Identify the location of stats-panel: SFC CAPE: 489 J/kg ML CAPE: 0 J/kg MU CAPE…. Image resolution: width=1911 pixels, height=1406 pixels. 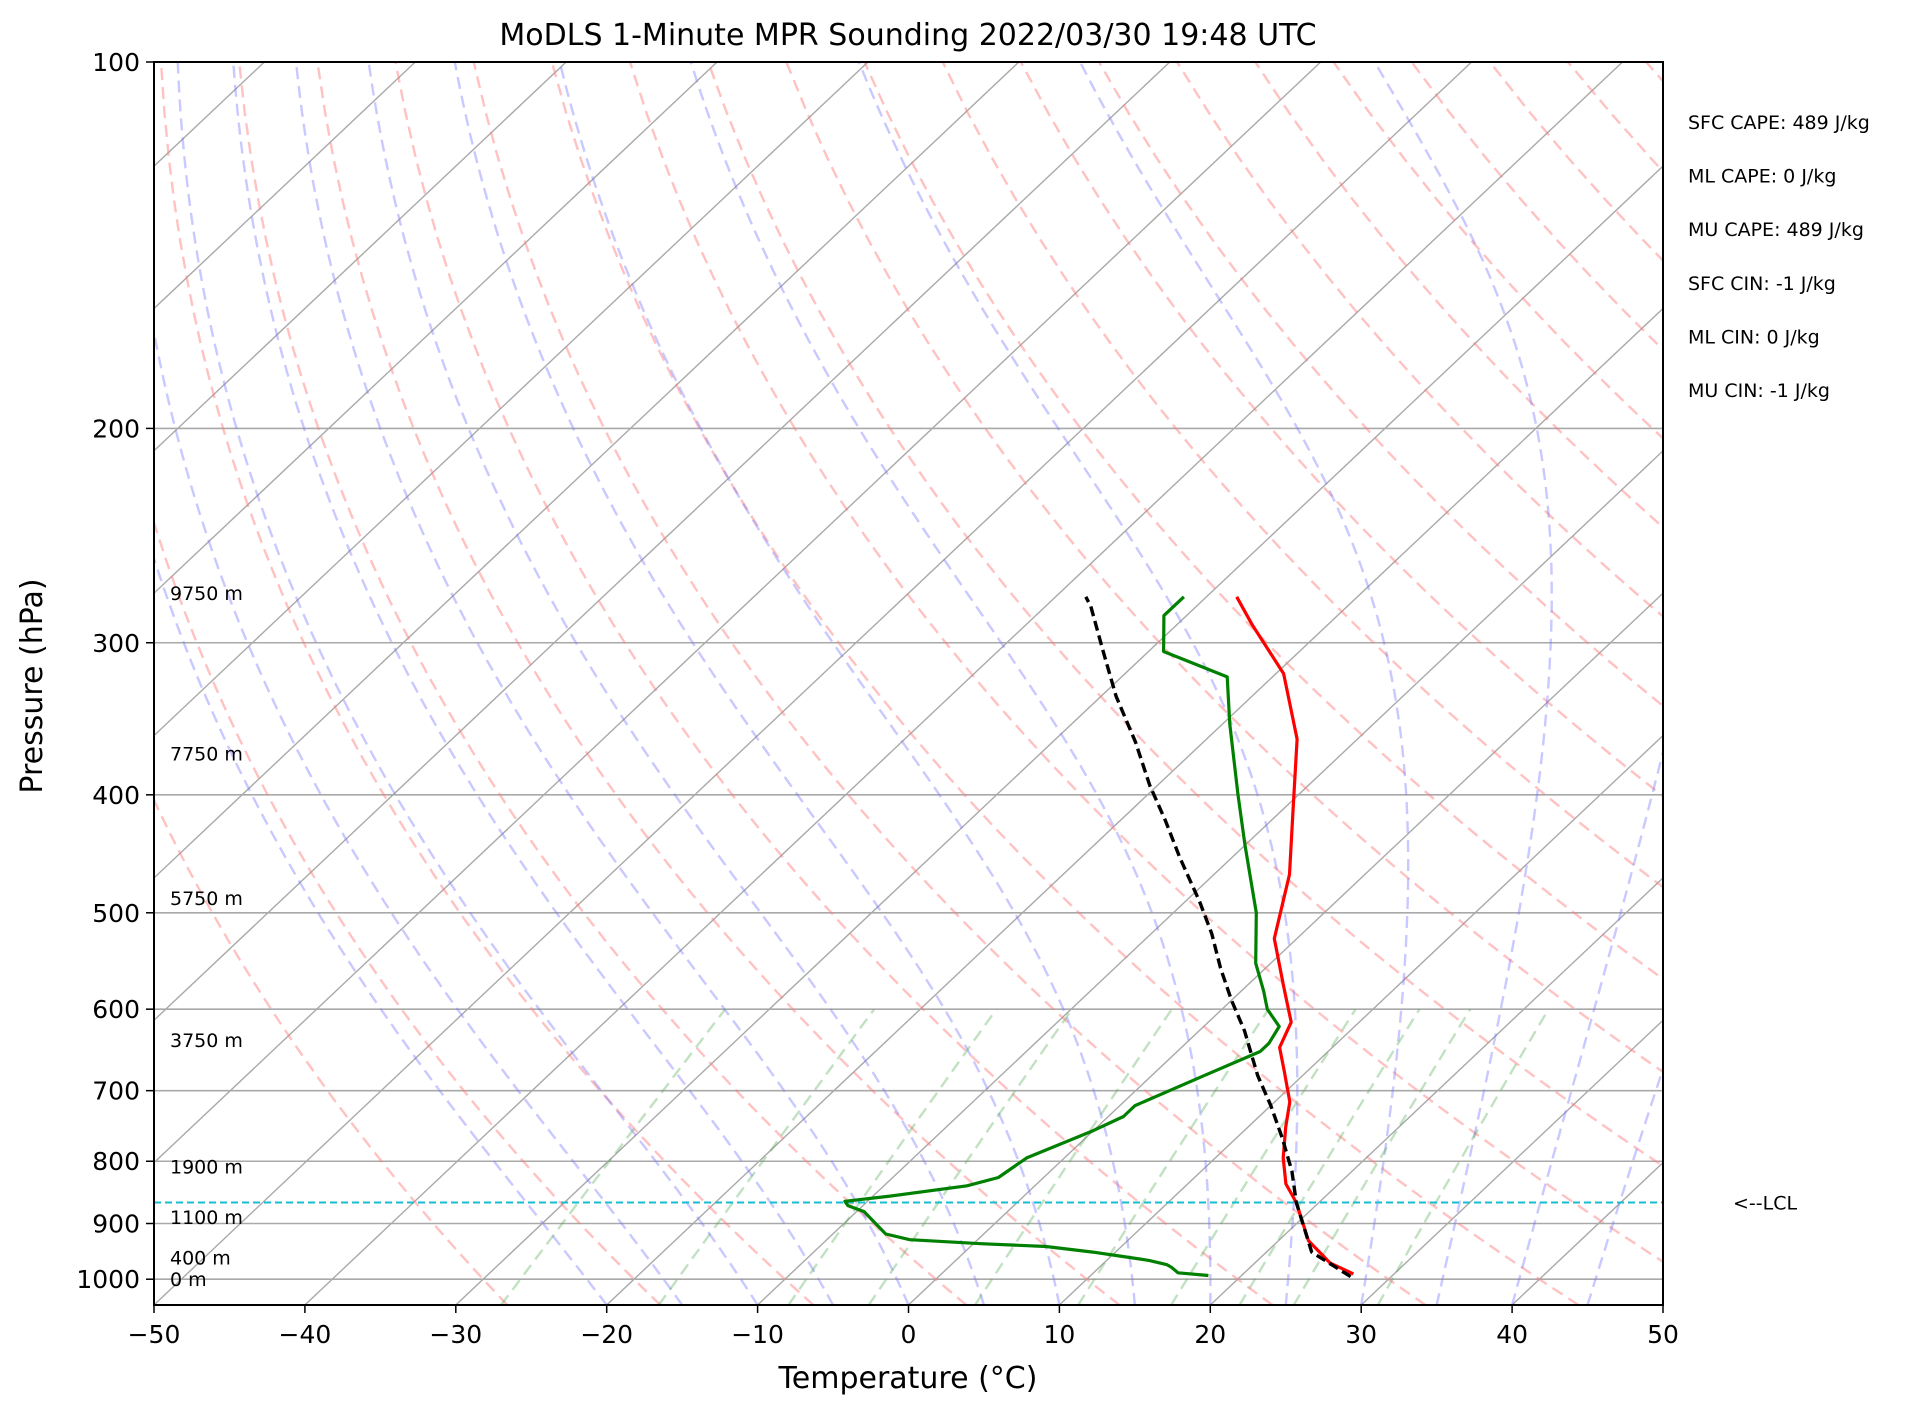
(1779, 257).